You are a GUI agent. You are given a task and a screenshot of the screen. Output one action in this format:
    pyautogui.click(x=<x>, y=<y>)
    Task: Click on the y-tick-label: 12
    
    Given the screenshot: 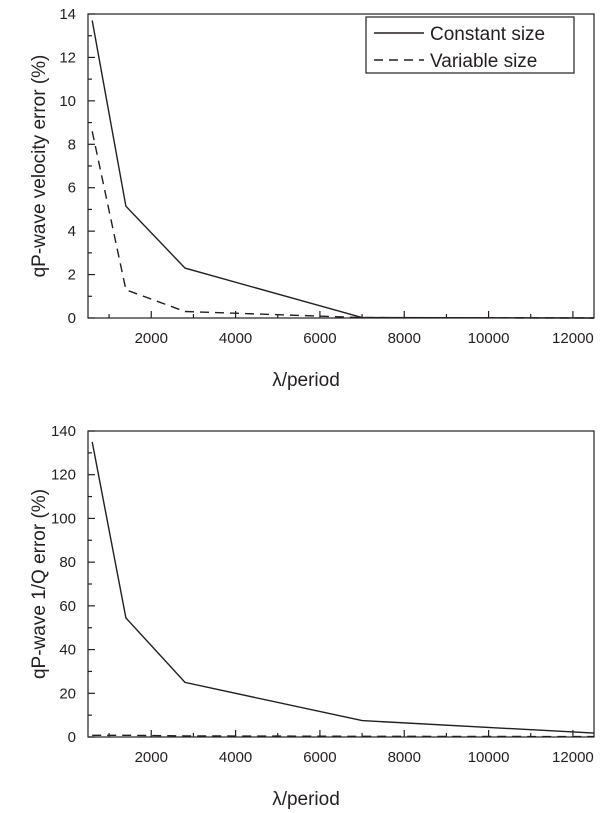 What is the action you would take?
    pyautogui.click(x=67, y=57)
    